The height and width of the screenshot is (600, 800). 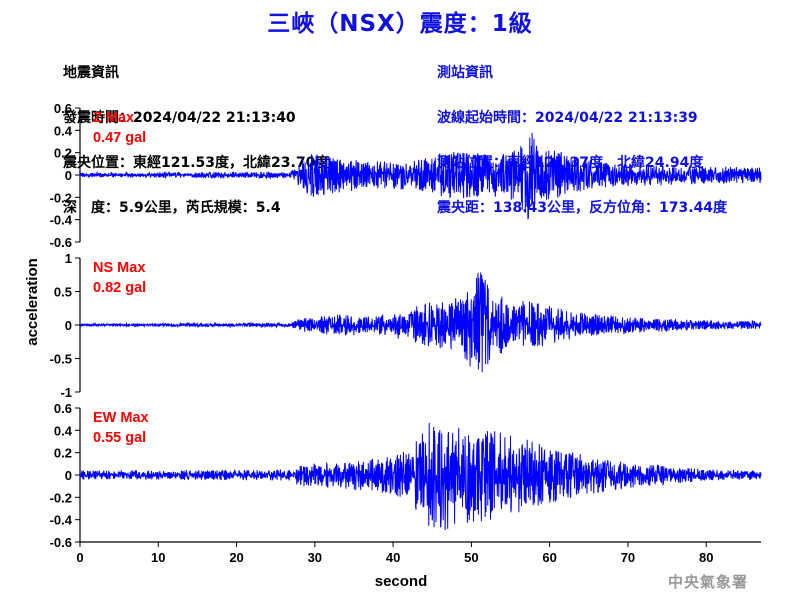 What do you see at coordinates (196, 163) in the screenshot?
I see `epicenter-location: 震央位置：東經121.53度，北緯23.70度` at bounding box center [196, 163].